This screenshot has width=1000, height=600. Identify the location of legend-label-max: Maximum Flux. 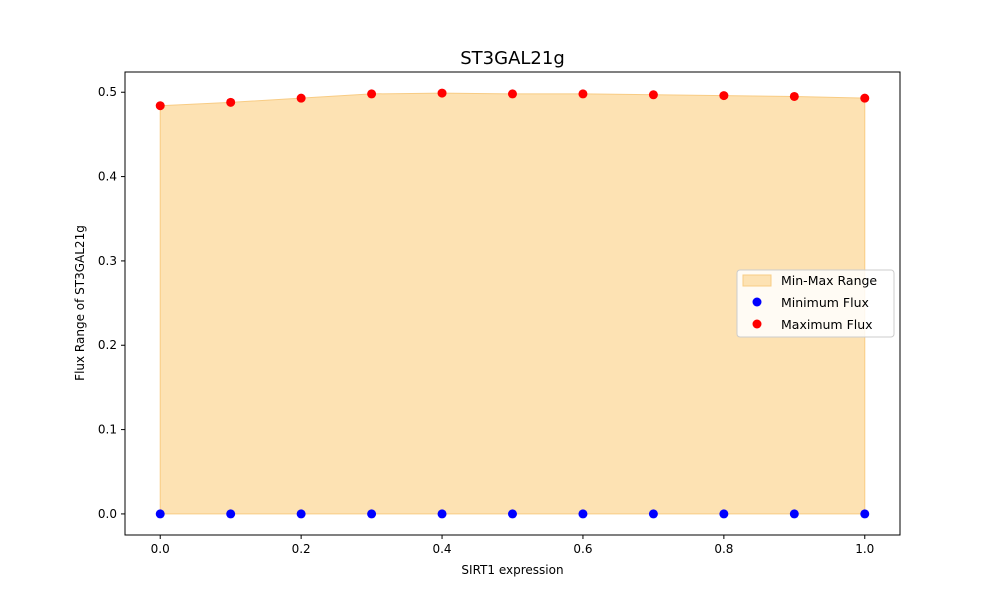
(827, 324).